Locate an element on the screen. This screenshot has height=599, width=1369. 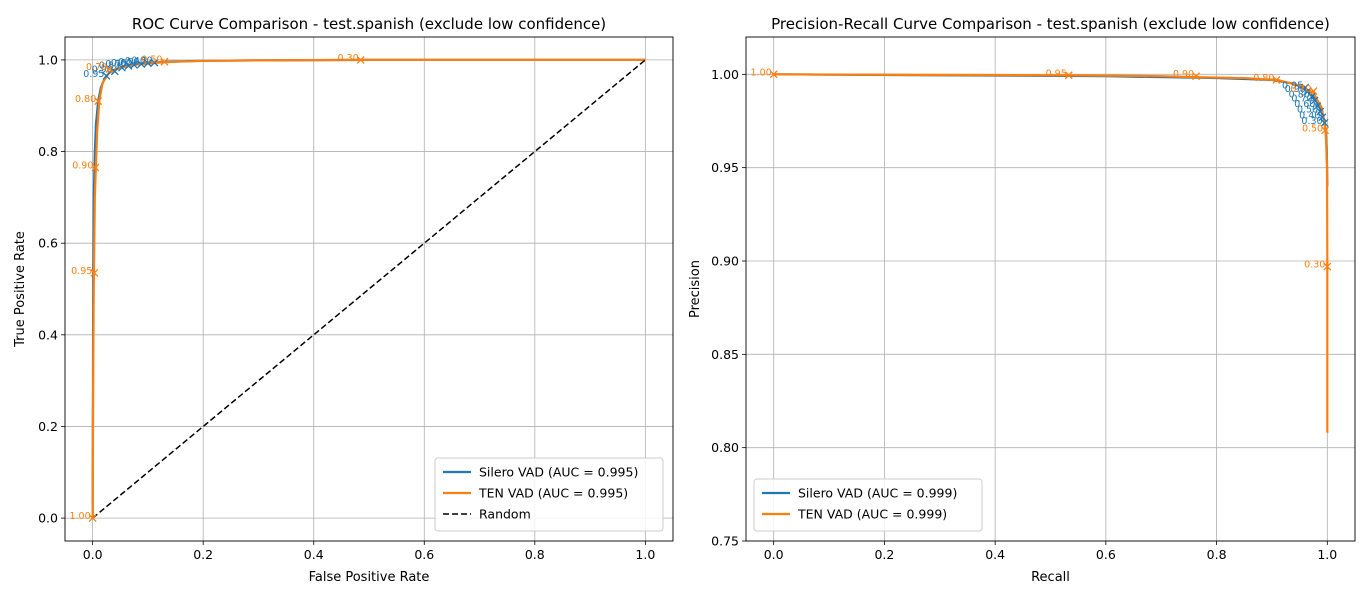
x-axis-label: False Positive Rate is located at coordinates (369, 577).